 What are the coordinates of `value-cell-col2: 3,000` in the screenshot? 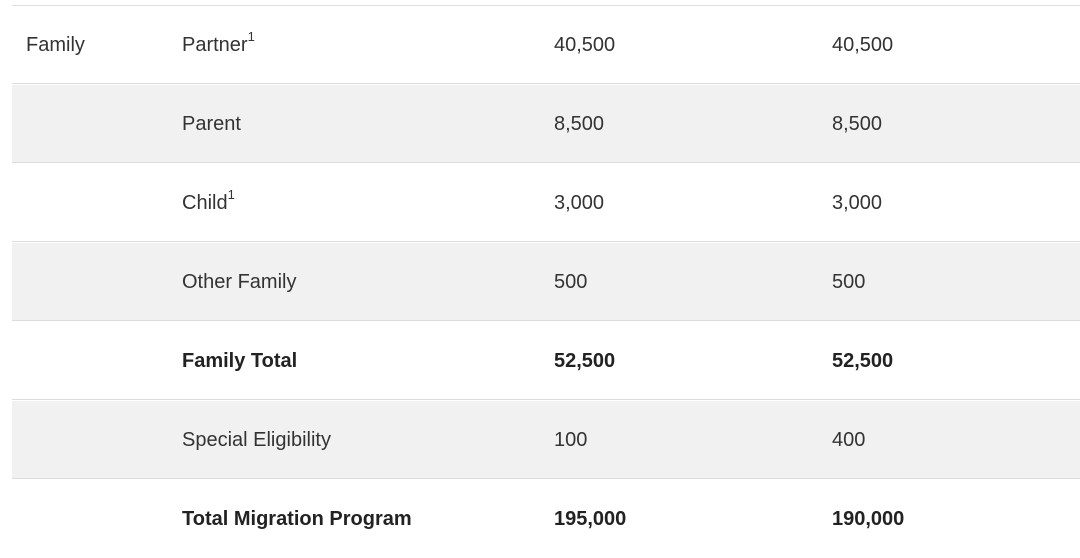 It's located at (857, 203).